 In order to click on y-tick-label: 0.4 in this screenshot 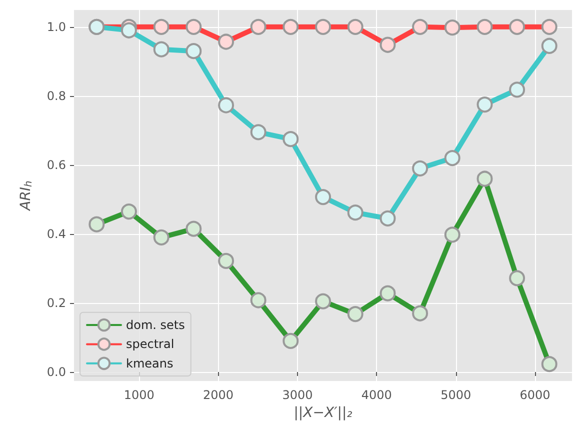, I will do `click(56, 233)`.